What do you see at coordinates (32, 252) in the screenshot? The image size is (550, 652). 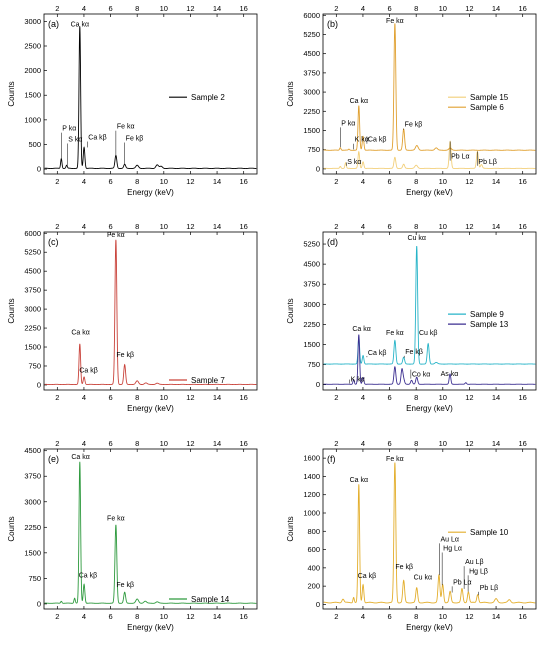 I see `y-tick-label: 5250` at bounding box center [32, 252].